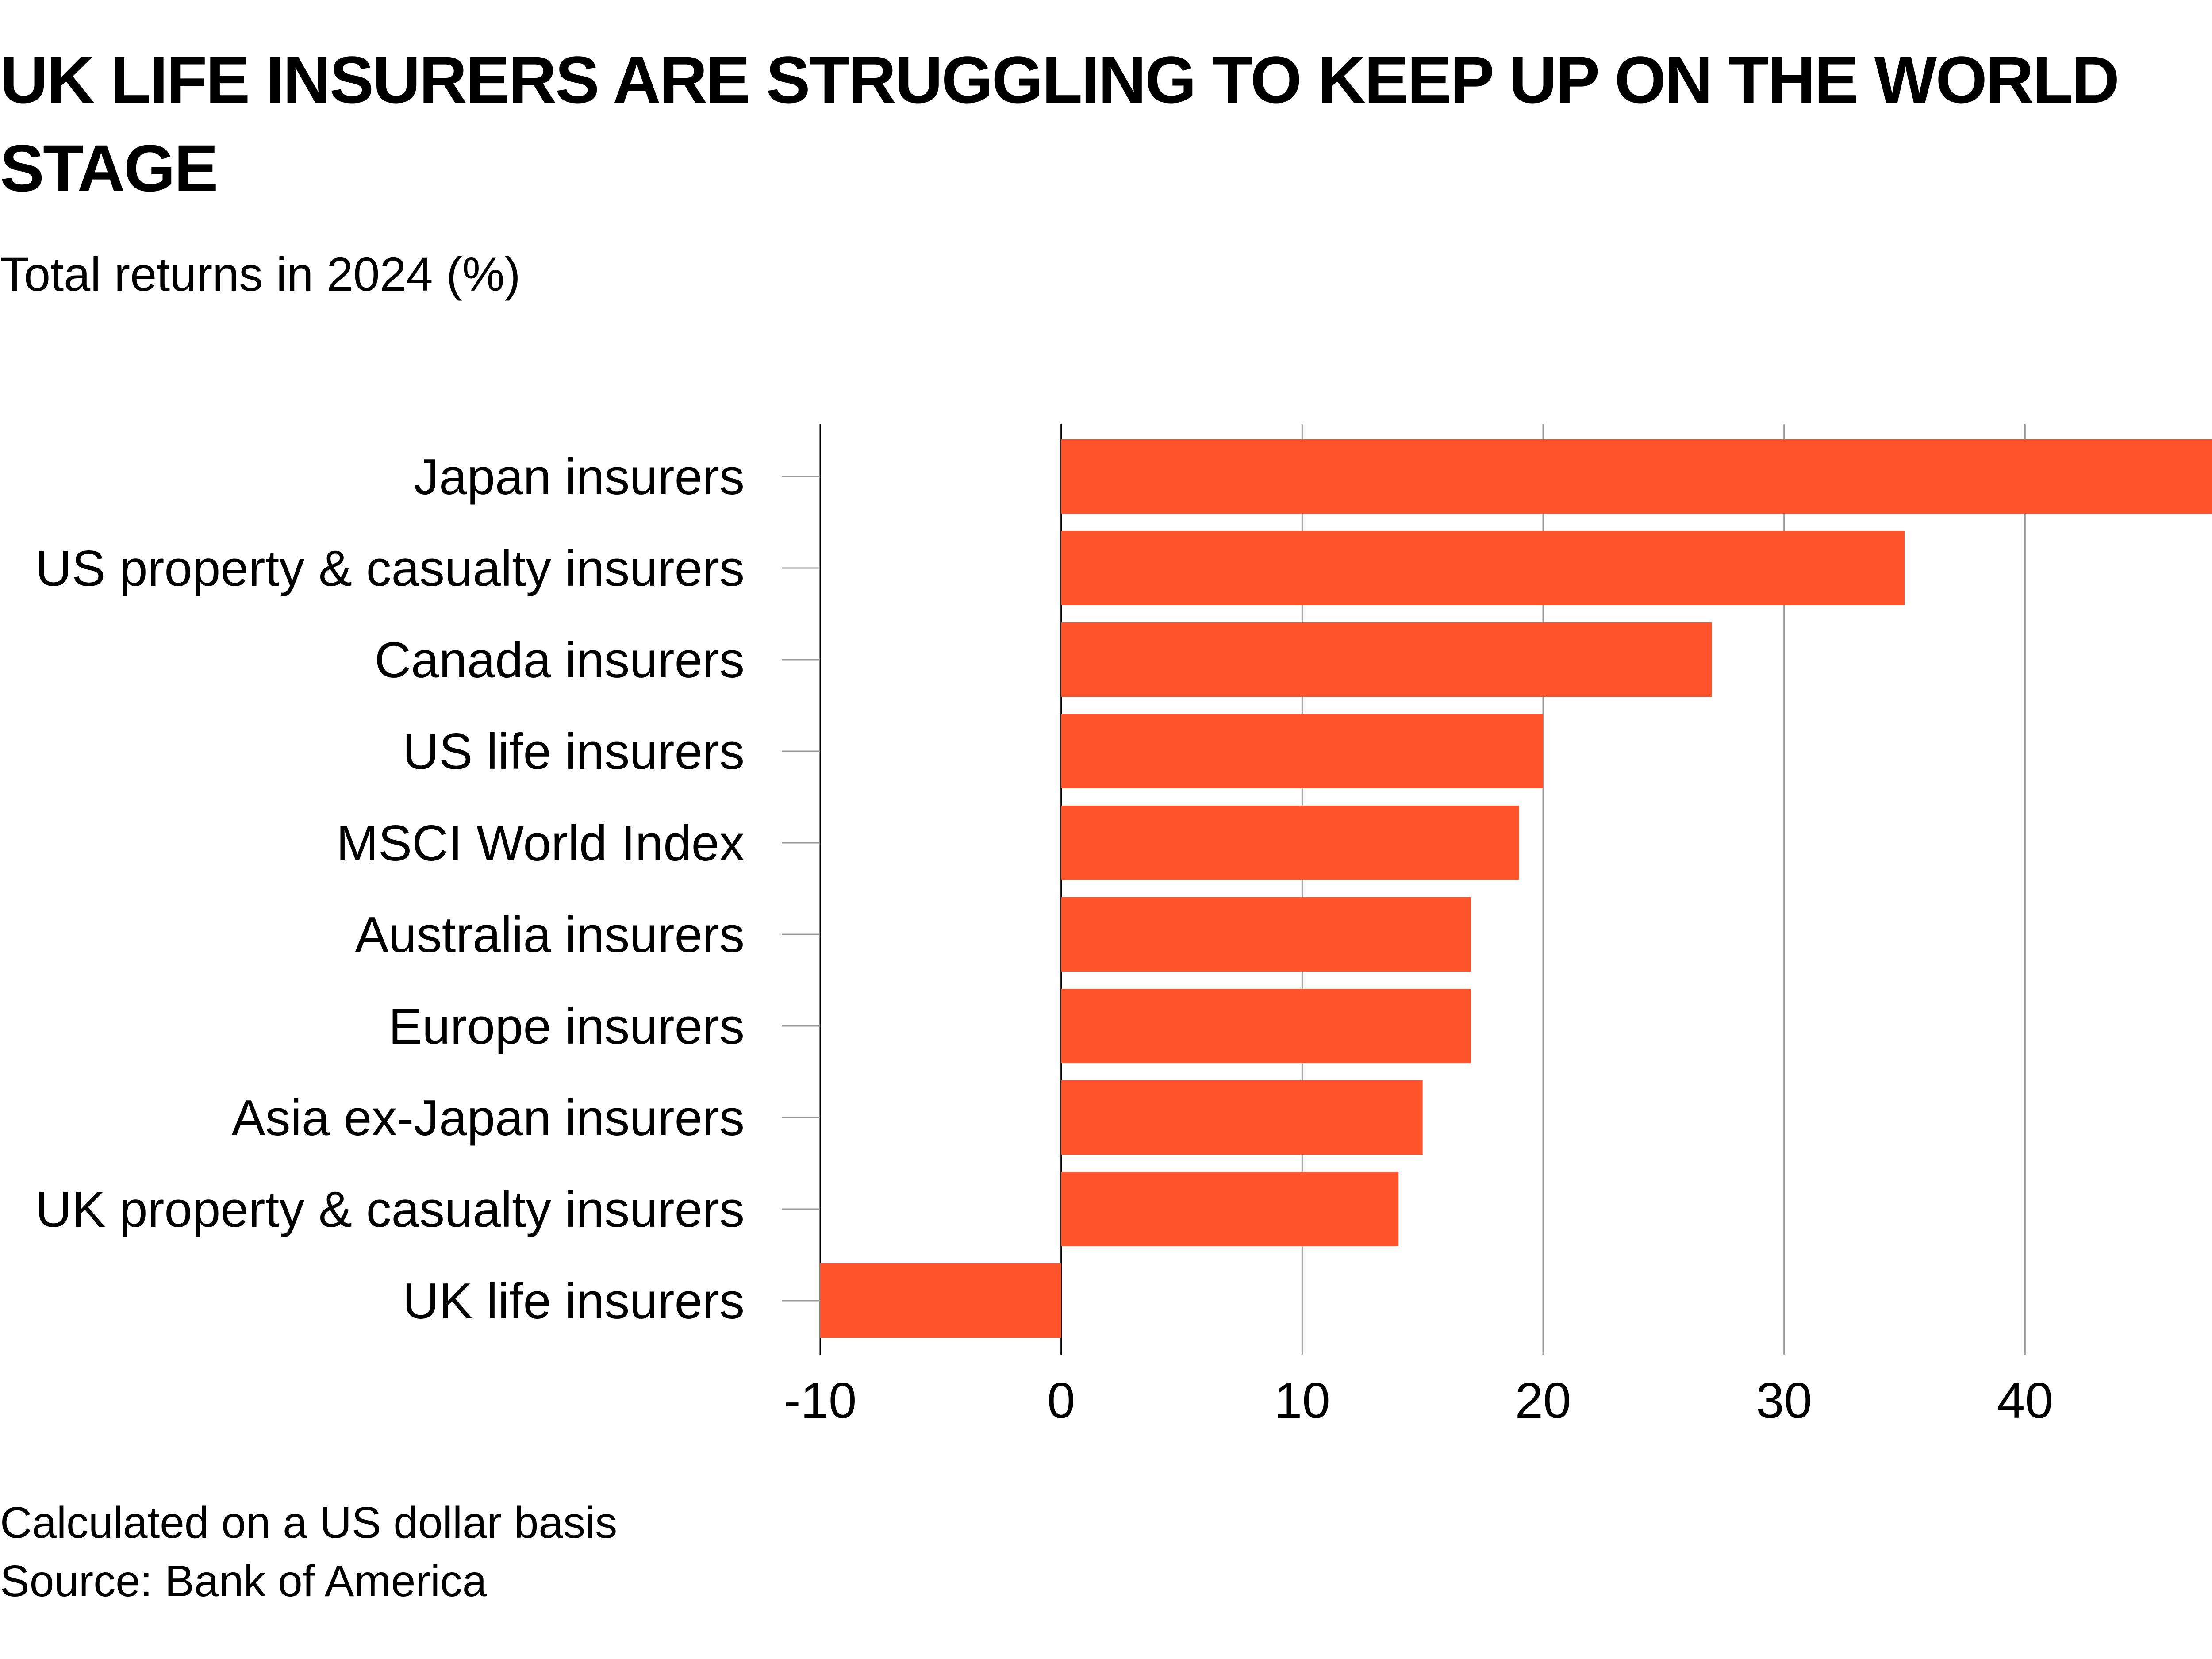 This screenshot has height=1659, width=2212. What do you see at coordinates (390, 569) in the screenshot?
I see `category-label: US property & casualty insurers` at bounding box center [390, 569].